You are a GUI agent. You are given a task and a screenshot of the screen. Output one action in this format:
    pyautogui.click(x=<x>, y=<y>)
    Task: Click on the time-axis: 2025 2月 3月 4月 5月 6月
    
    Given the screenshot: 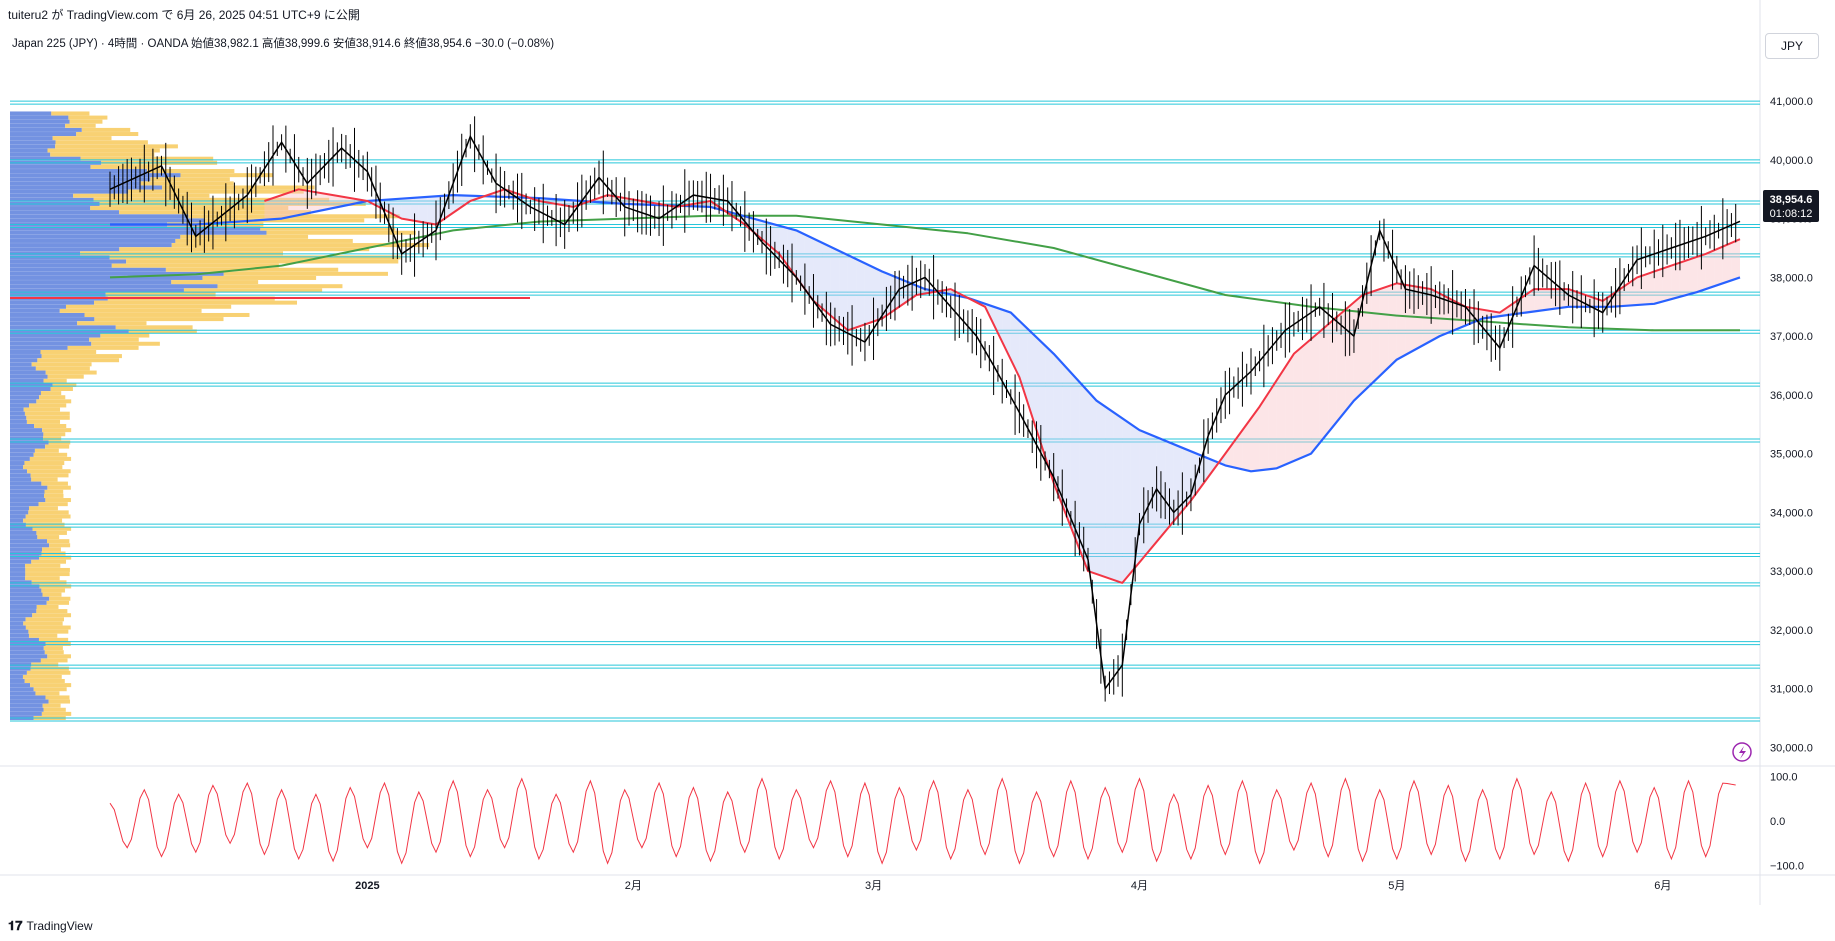 What is the action you would take?
    pyautogui.click(x=1013, y=886)
    